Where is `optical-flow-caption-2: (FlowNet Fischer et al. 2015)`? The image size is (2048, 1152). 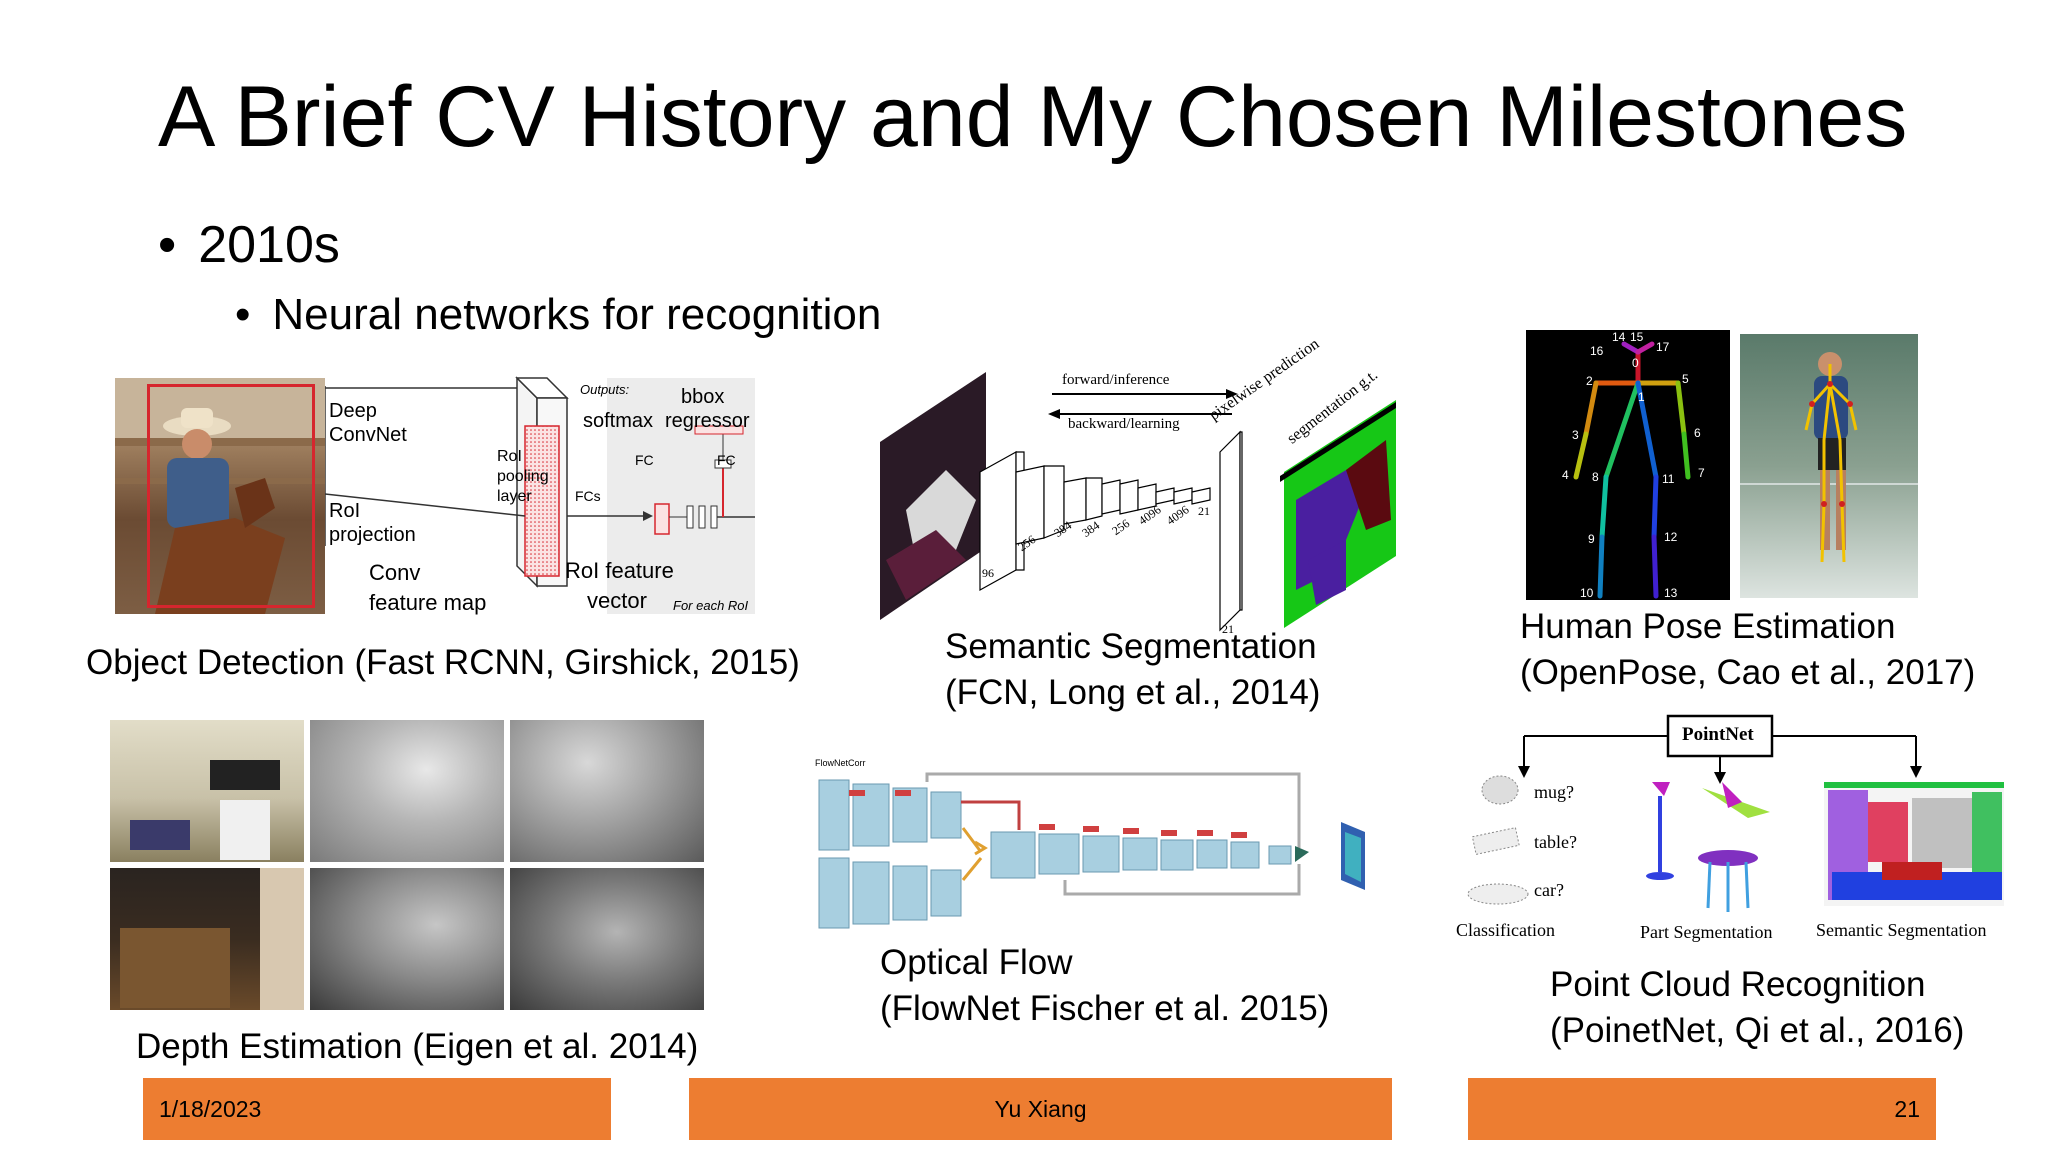
optical-flow-caption-2: (FlowNet Fischer et al. 2015) is located at coordinates (1105, 1008).